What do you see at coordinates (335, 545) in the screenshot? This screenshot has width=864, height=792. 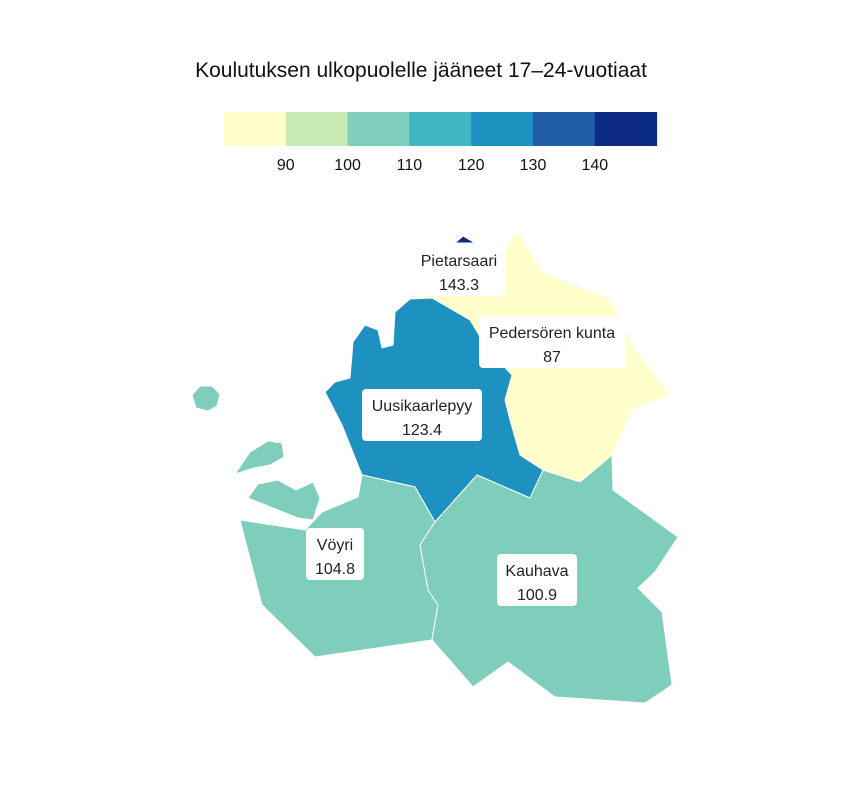 I see `label-voyri-name: Vöyri` at bounding box center [335, 545].